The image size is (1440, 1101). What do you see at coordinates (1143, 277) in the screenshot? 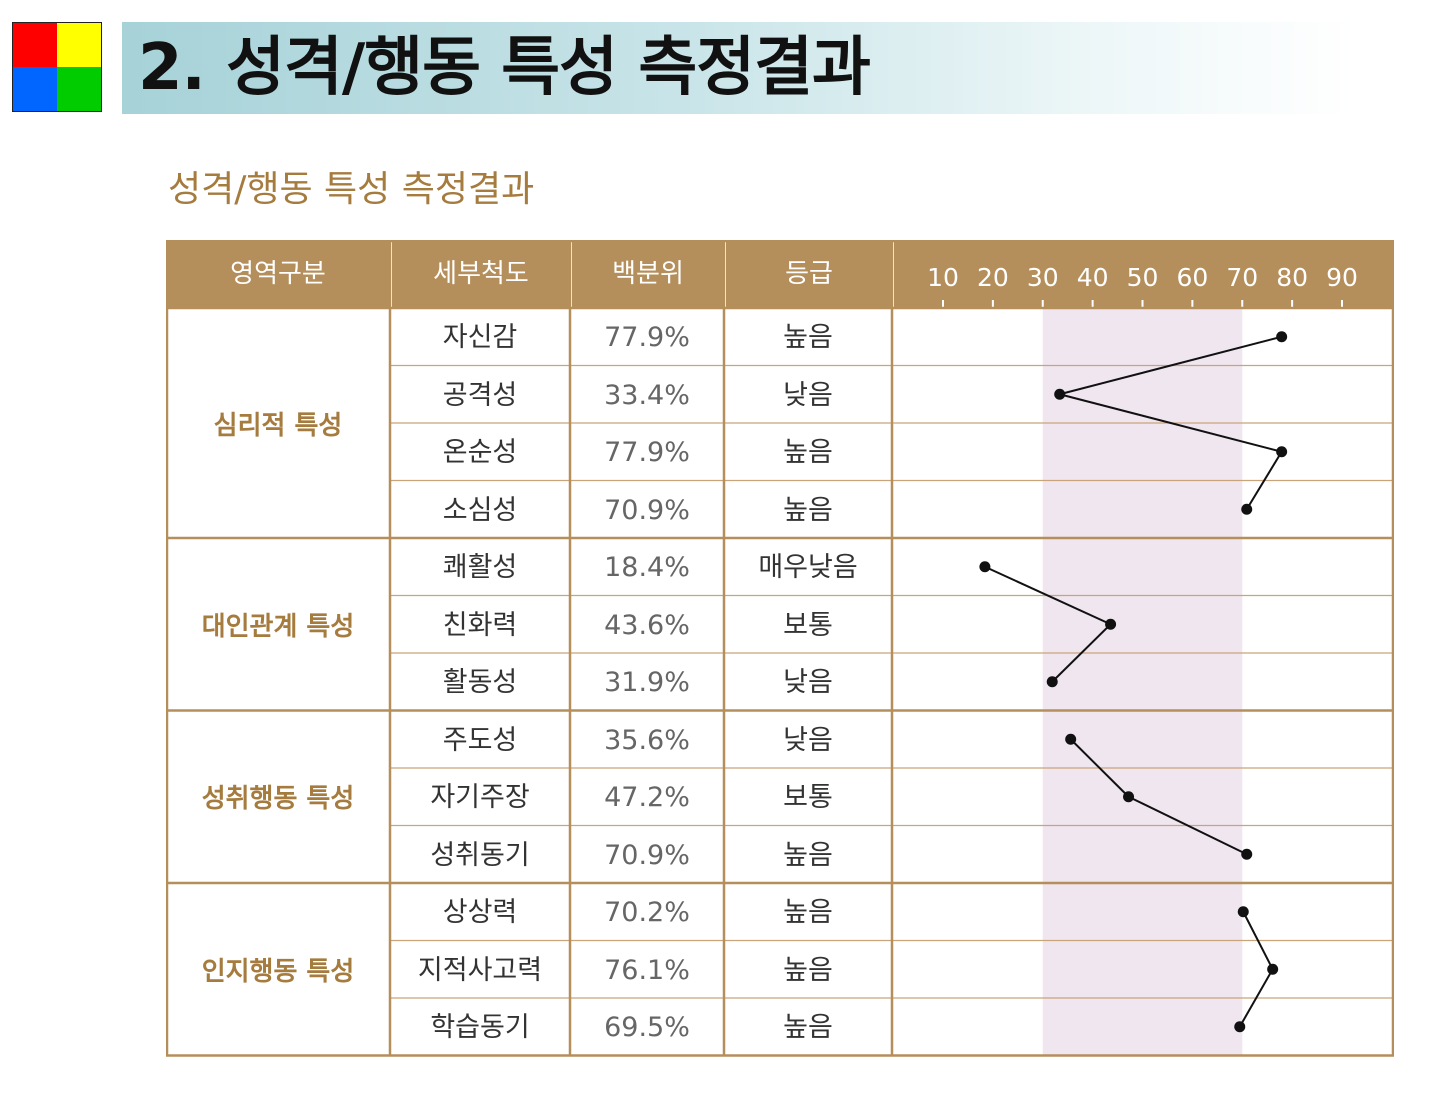
I see `axis-tick-label: 50` at bounding box center [1143, 277].